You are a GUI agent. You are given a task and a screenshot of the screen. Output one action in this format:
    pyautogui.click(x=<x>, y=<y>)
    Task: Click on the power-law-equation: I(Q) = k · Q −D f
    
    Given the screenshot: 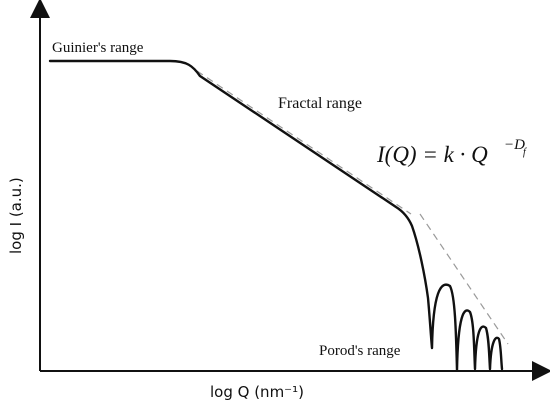 What is the action you would take?
    pyautogui.click(x=451, y=152)
    